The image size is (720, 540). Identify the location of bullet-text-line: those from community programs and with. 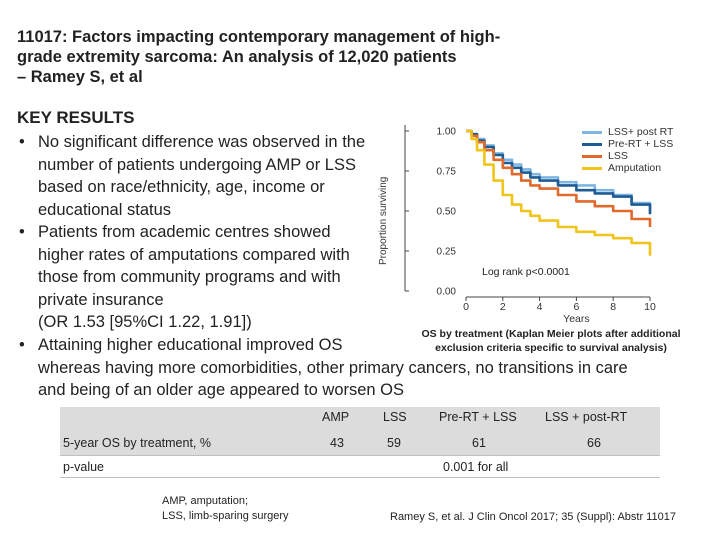
(189, 277).